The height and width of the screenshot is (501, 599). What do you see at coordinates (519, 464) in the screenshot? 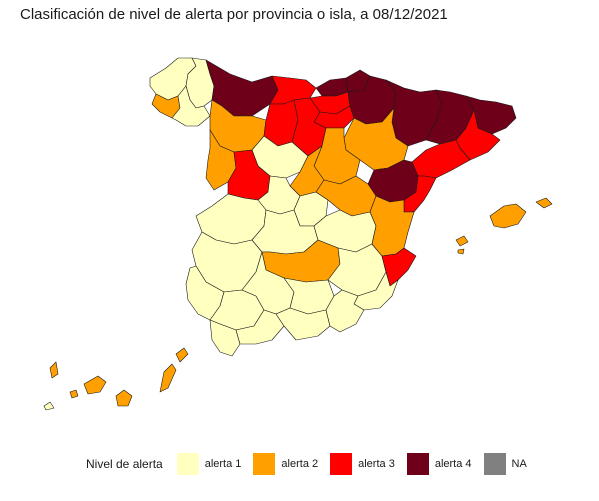
I see `legend-label: NA` at bounding box center [519, 464].